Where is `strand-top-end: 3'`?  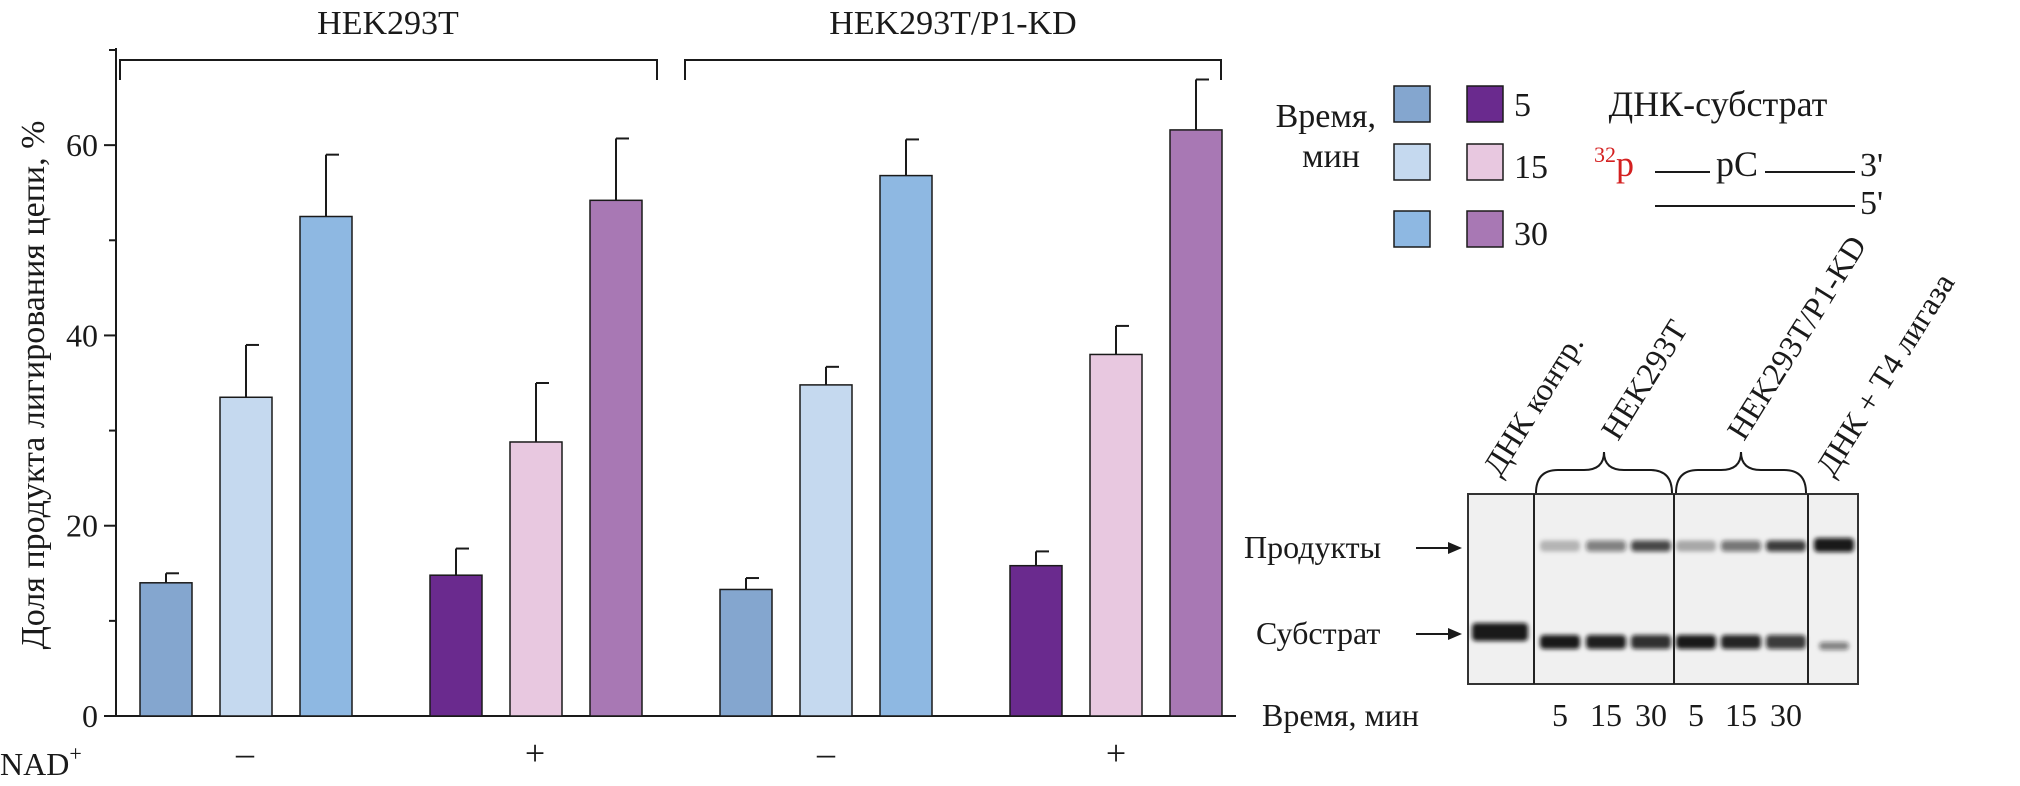
strand-top-end: 3' is located at coordinates (1871, 165).